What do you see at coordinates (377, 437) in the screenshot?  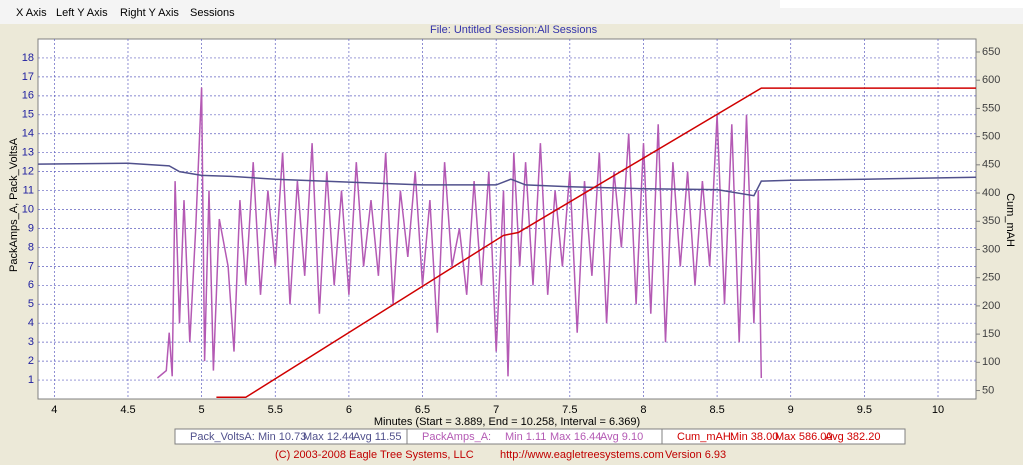 I see `stat: Avg 11.55` at bounding box center [377, 437].